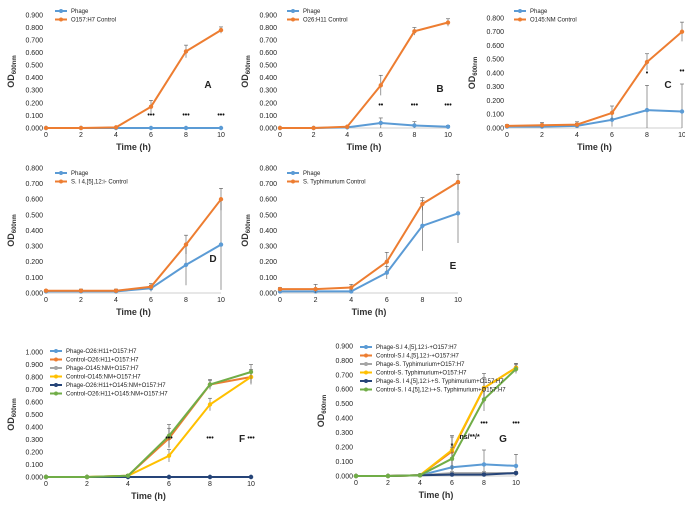  I want to click on legend-label: O145:NM Control, so click(553, 21).